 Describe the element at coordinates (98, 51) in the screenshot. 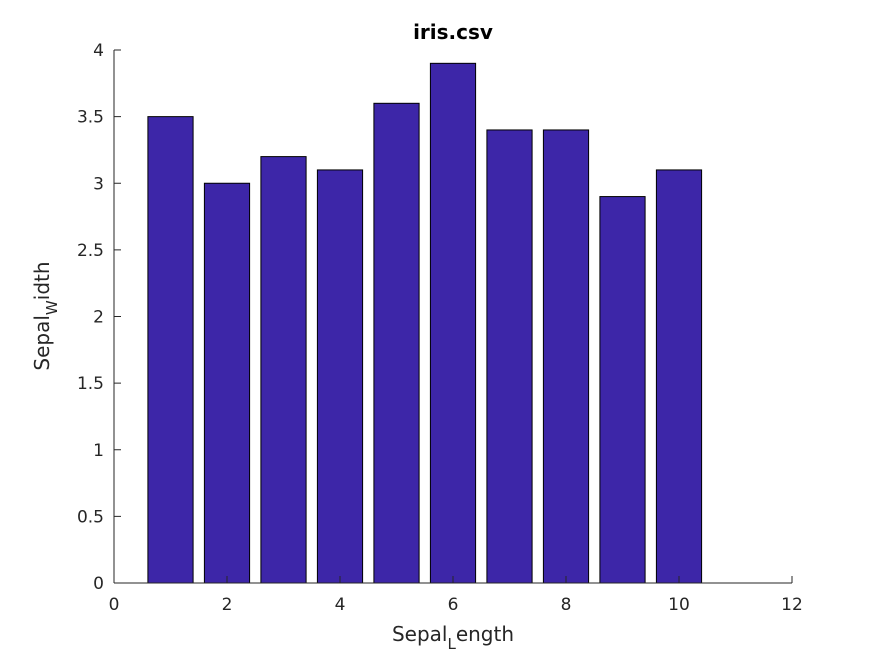

I see `y-tick-label: 4` at that location.